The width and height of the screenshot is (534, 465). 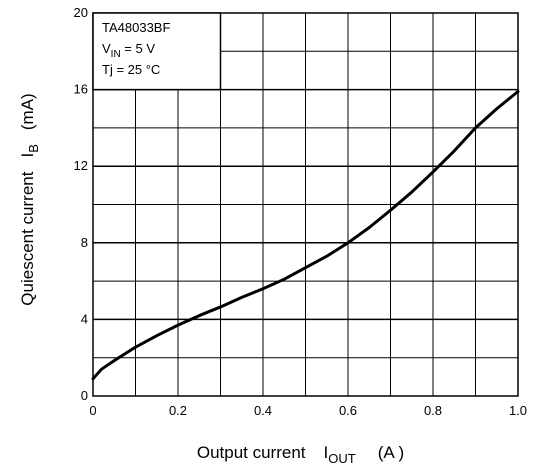 What do you see at coordinates (84, 318) in the screenshot?
I see `y-tick-label: 4` at bounding box center [84, 318].